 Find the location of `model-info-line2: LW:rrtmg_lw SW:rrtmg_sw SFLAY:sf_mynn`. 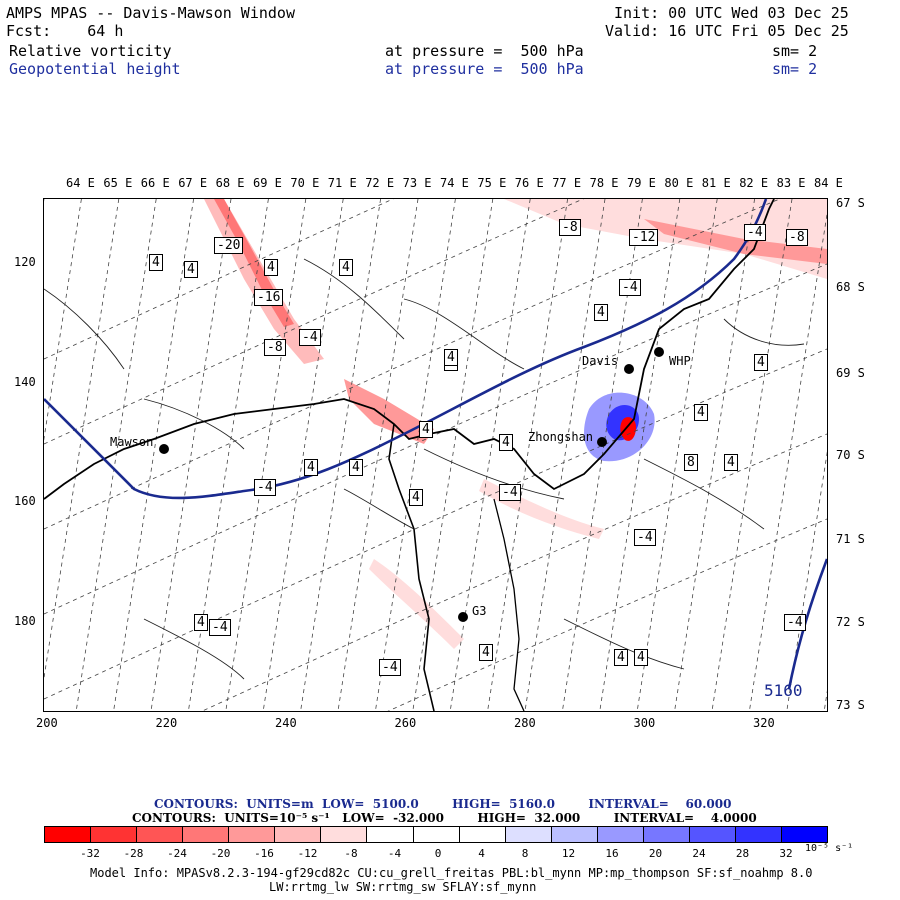

model-info-line2: LW:rrtmg_lw SW:rrtmg_sw SFLAY:sf_mynn is located at coordinates (403, 887).